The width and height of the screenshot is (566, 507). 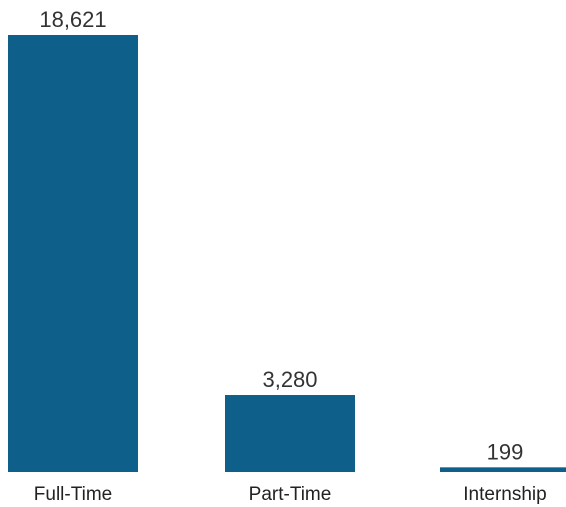 I want to click on bar-internship, so click(x=503, y=469).